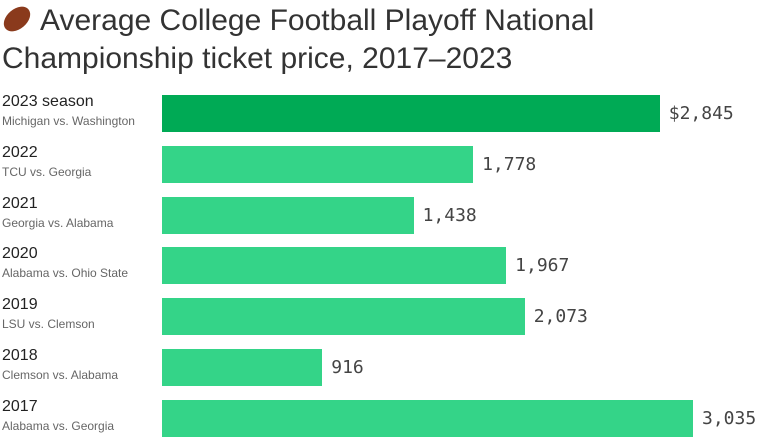 This screenshot has width=768, height=440. I want to click on bar-row: 2020 Alabama vs. Ohio State 1,967, so click(384, 266).